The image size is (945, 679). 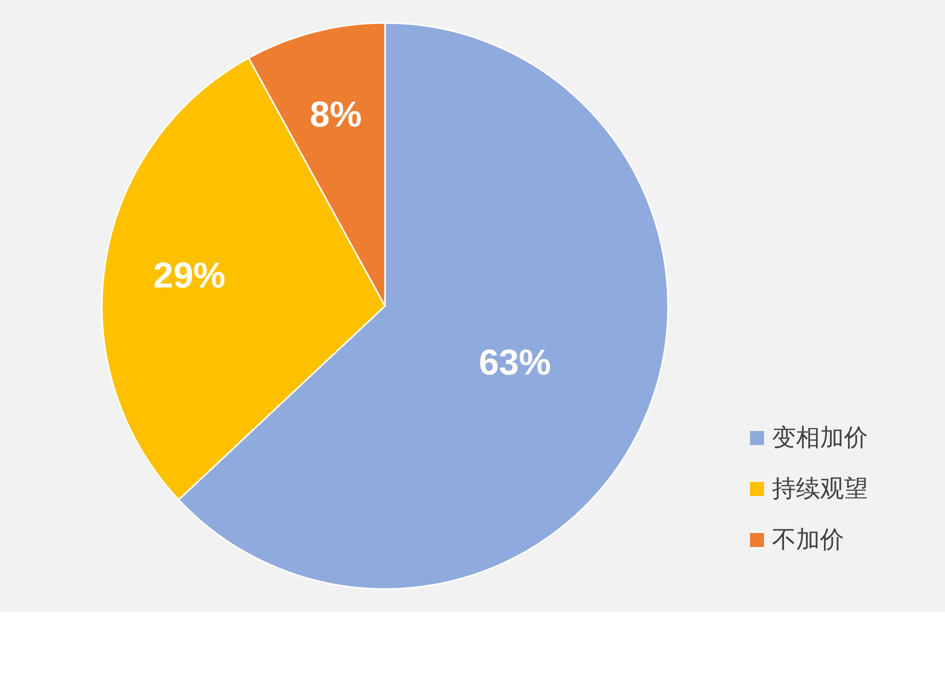 What do you see at coordinates (514, 362) in the screenshot?
I see `data-label: 63%` at bounding box center [514, 362].